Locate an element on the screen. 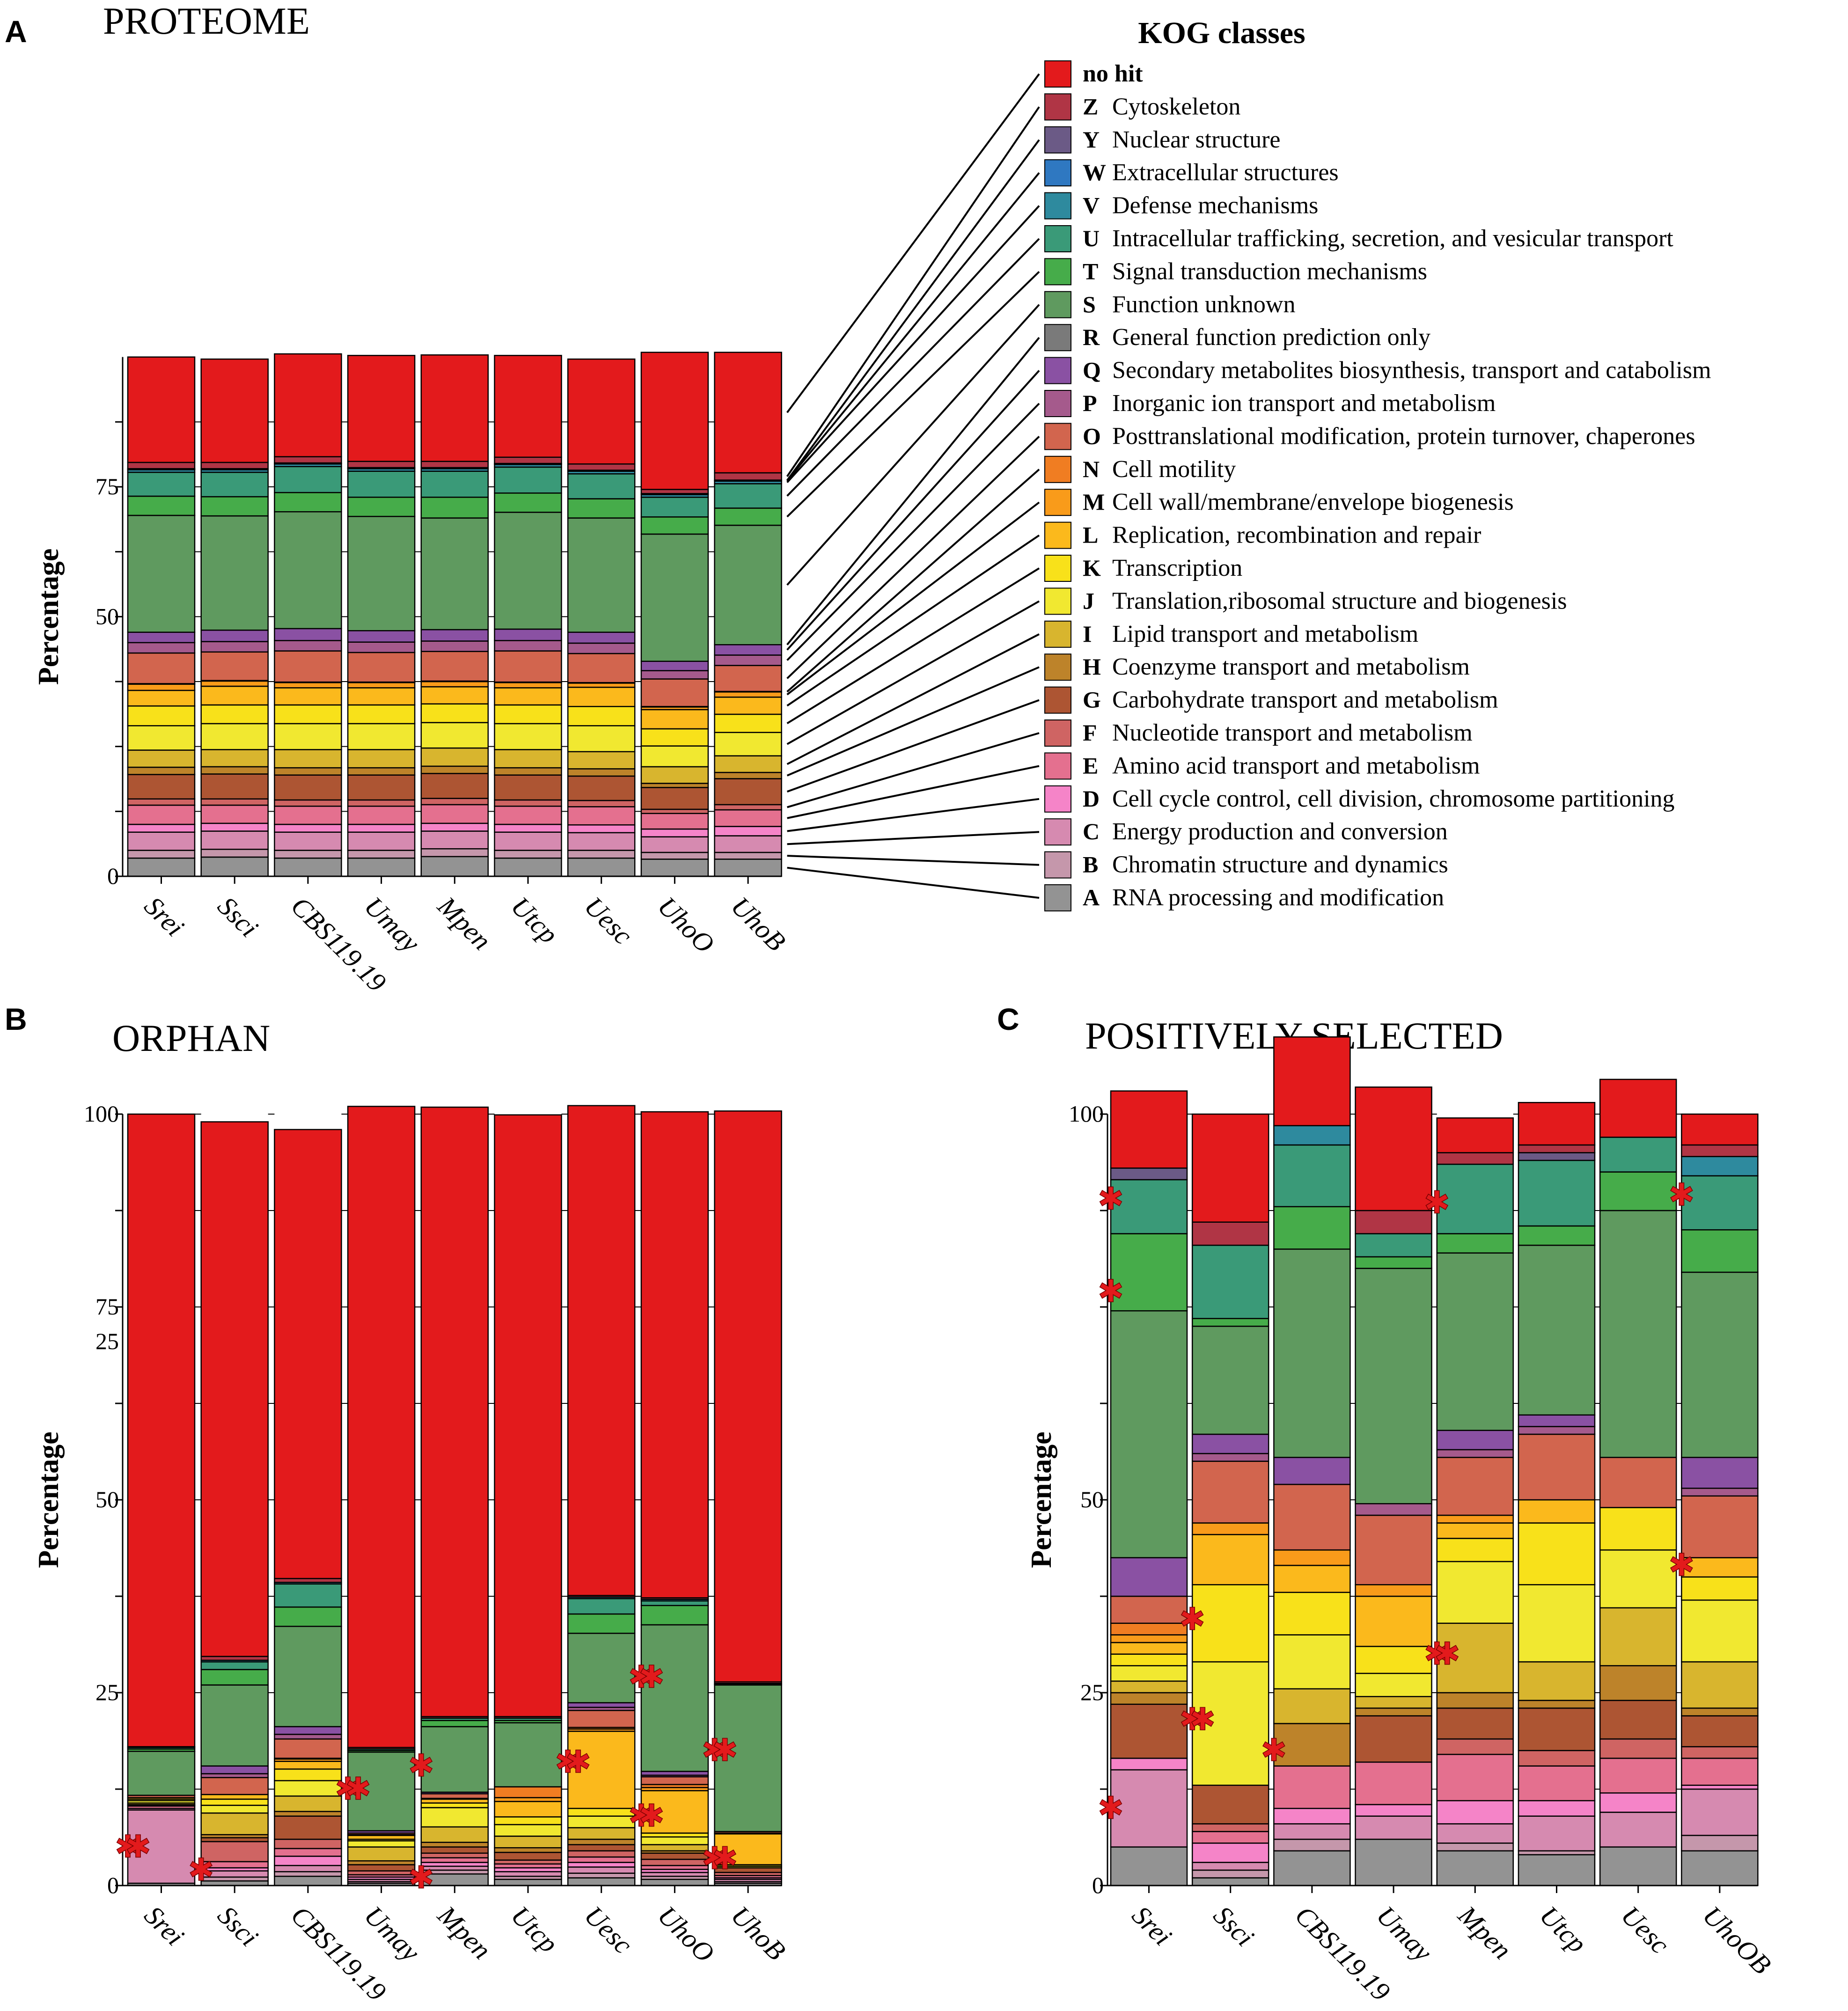  legend-label: Cell motility is located at coordinates (1174, 469).